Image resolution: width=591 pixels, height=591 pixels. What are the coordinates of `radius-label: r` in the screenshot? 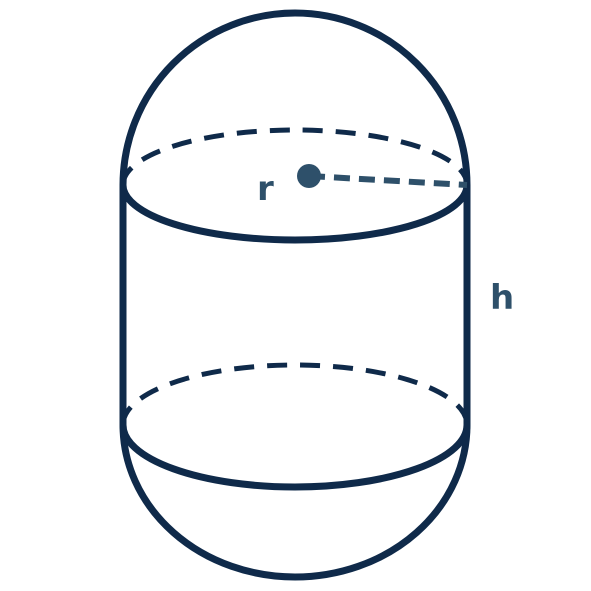 It's located at (265, 189).